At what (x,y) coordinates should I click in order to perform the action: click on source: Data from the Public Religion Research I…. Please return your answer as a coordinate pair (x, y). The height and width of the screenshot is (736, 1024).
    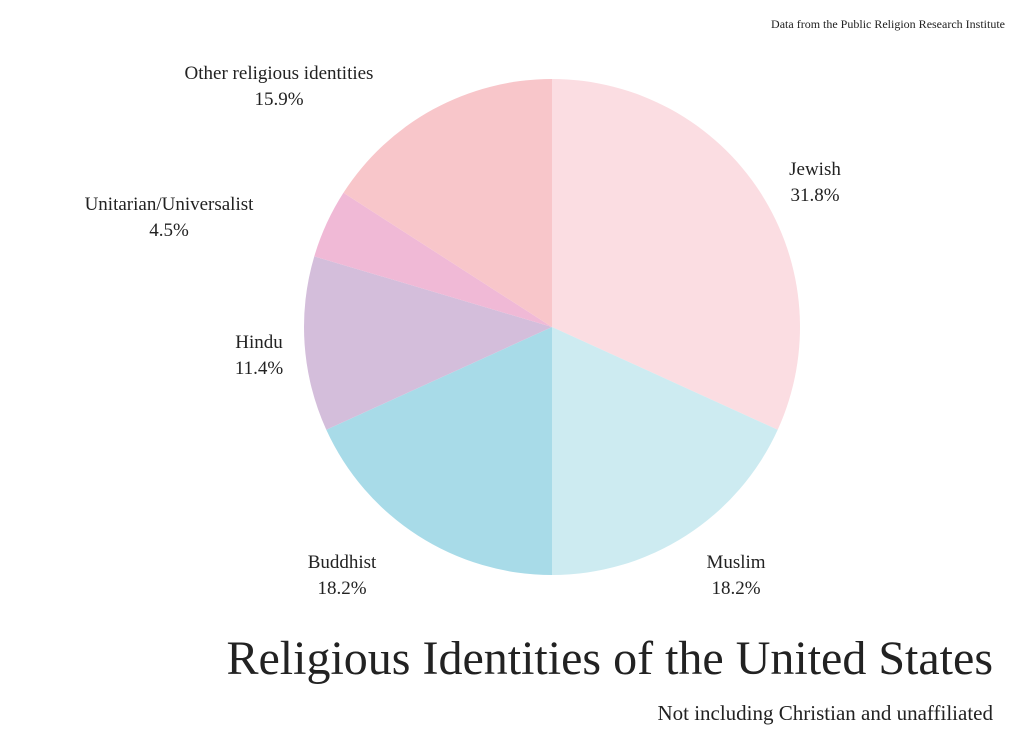
    Looking at the image, I should click on (888, 24).